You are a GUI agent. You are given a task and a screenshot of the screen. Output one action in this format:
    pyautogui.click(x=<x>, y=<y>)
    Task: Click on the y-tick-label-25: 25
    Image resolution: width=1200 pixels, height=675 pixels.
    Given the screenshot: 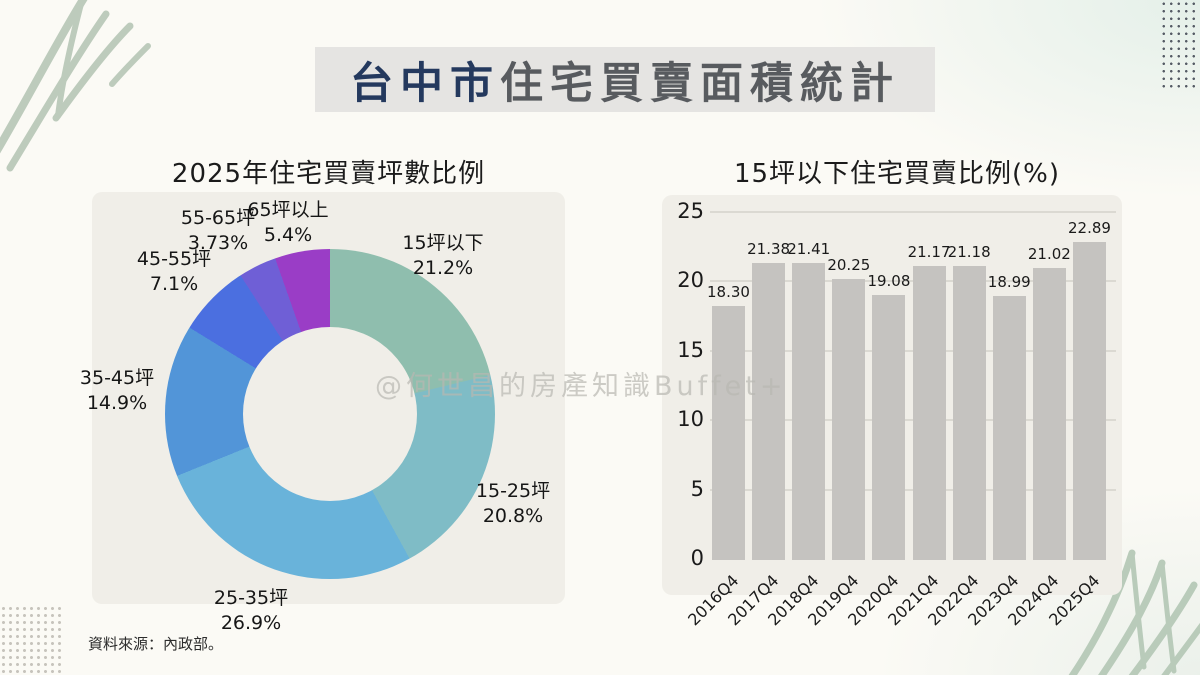 What is the action you would take?
    pyautogui.click(x=690, y=211)
    